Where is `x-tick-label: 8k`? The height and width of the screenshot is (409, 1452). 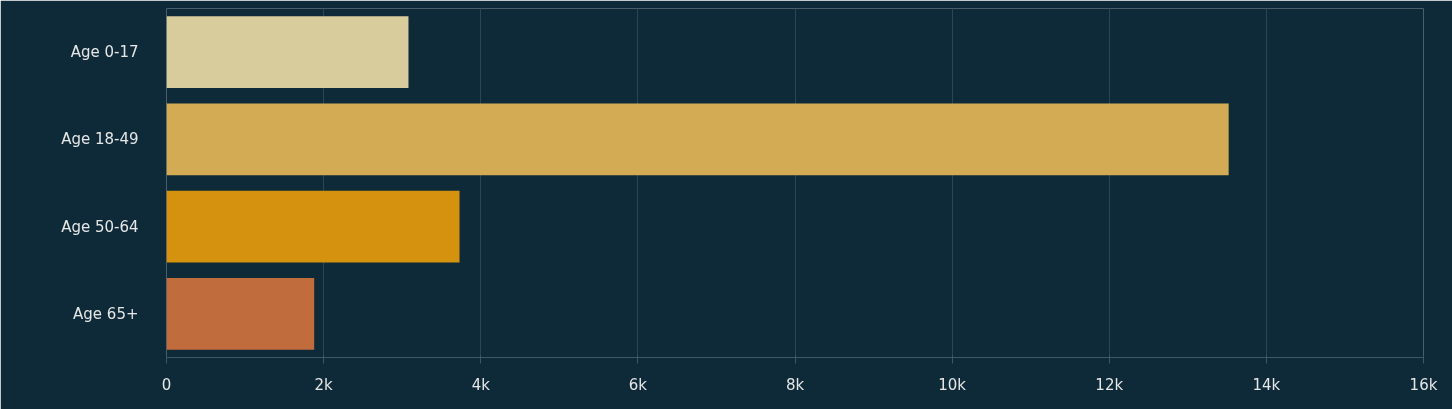 x-tick-label: 8k is located at coordinates (795, 384).